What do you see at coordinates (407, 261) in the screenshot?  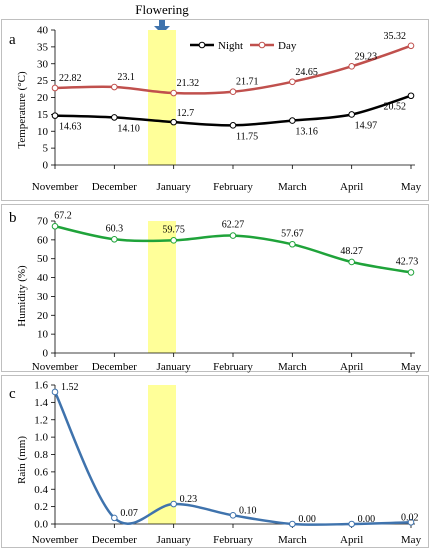 I see `data-label: 42.73` at bounding box center [407, 261].